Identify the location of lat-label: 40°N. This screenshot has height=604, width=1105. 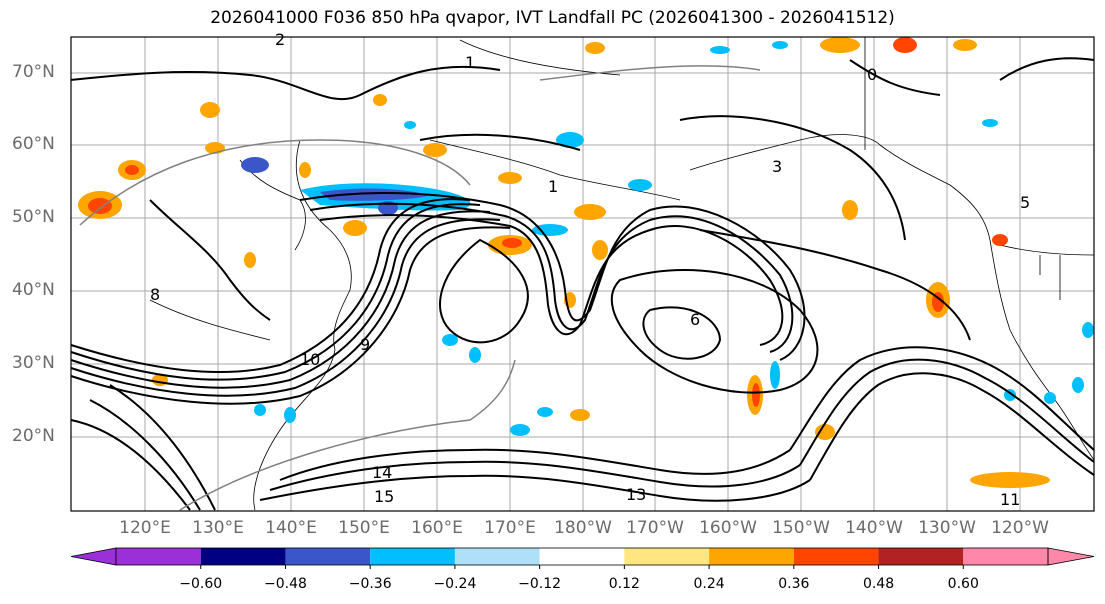
(33, 290).